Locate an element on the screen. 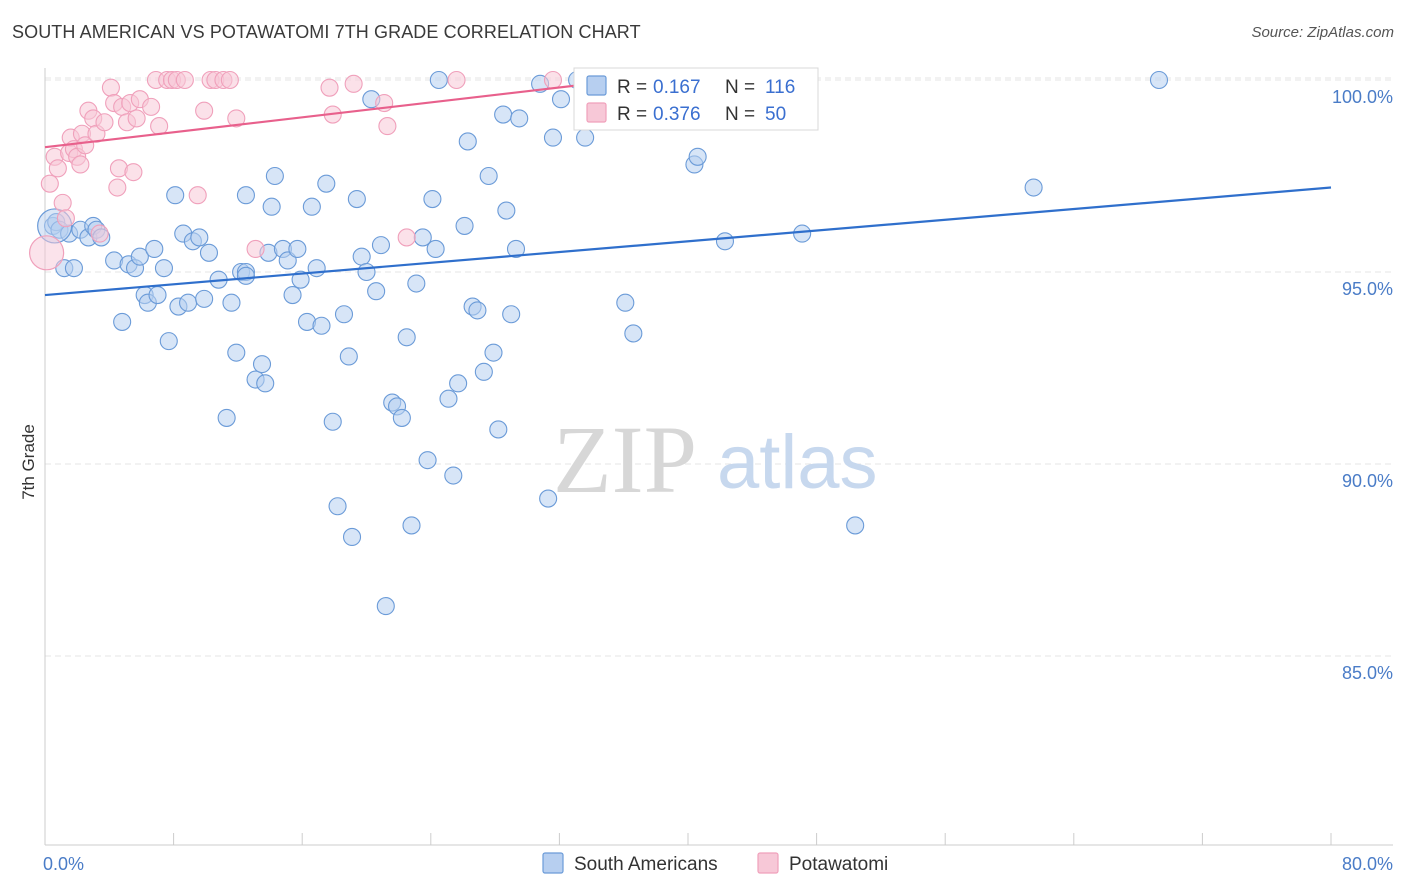 Image resolution: width=1406 pixels, height=892 pixels. potawatomi-points is located at coordinates (296, 170).